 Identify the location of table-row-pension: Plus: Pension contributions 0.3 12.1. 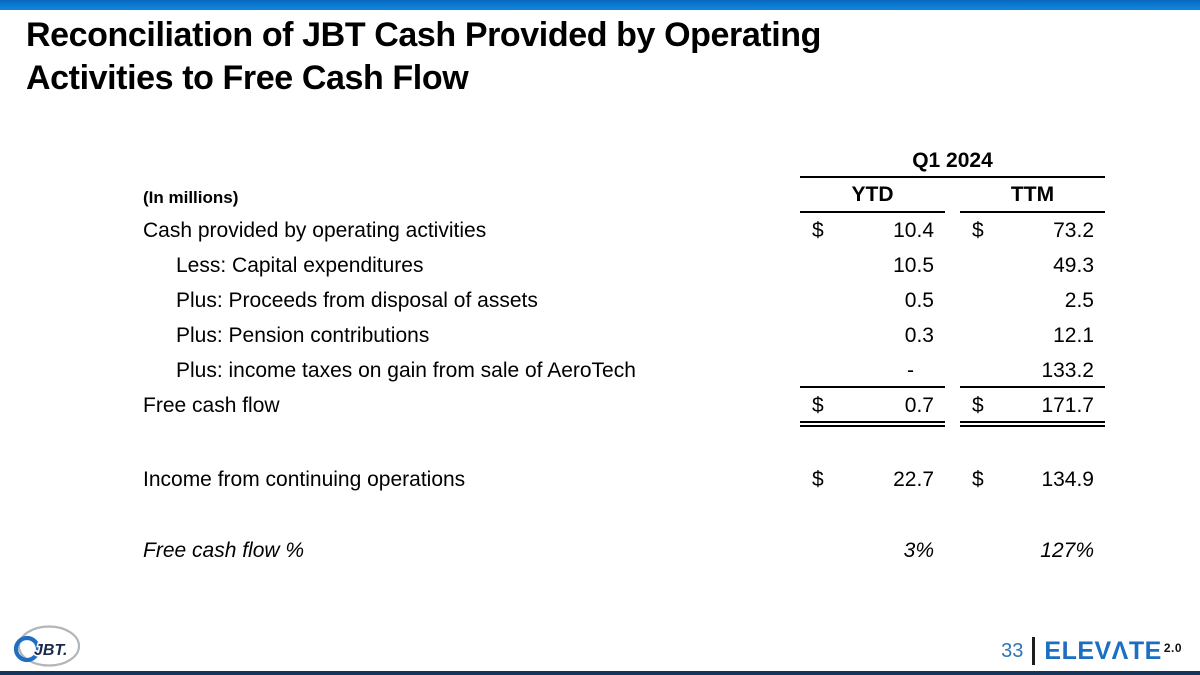
(624, 335).